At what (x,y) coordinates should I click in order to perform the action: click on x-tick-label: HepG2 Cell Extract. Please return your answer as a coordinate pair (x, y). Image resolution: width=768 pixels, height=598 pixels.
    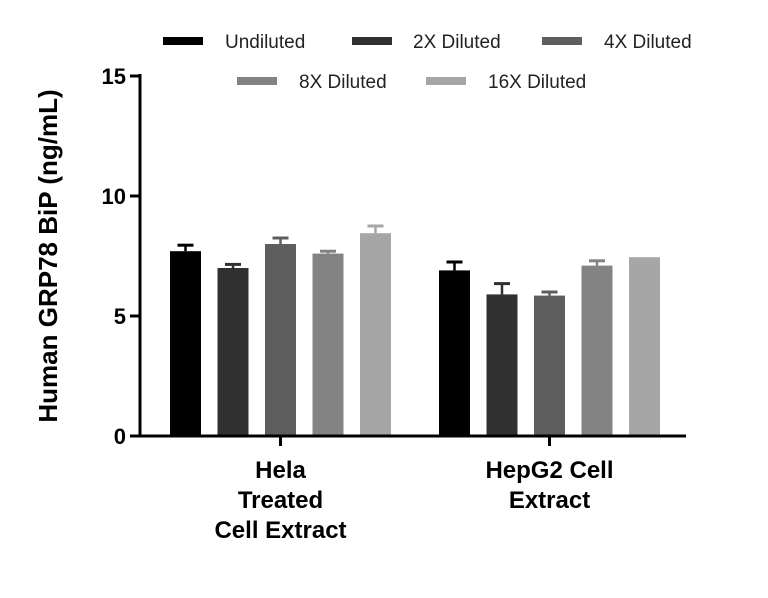
    Looking at the image, I should click on (549, 485).